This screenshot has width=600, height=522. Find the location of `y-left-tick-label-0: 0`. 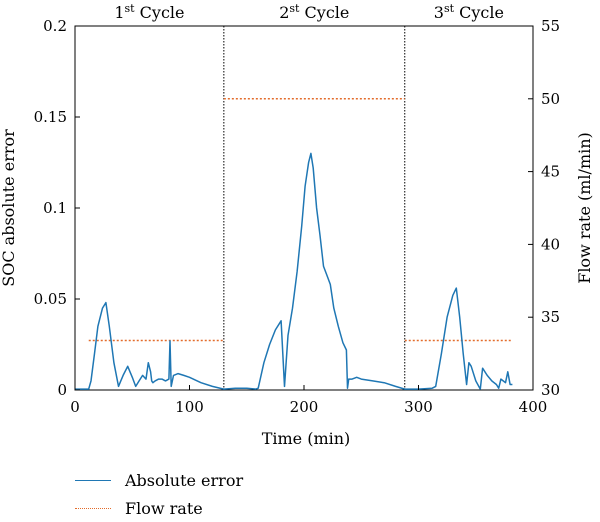

y-left-tick-label-0: 0 is located at coordinates (62, 390).